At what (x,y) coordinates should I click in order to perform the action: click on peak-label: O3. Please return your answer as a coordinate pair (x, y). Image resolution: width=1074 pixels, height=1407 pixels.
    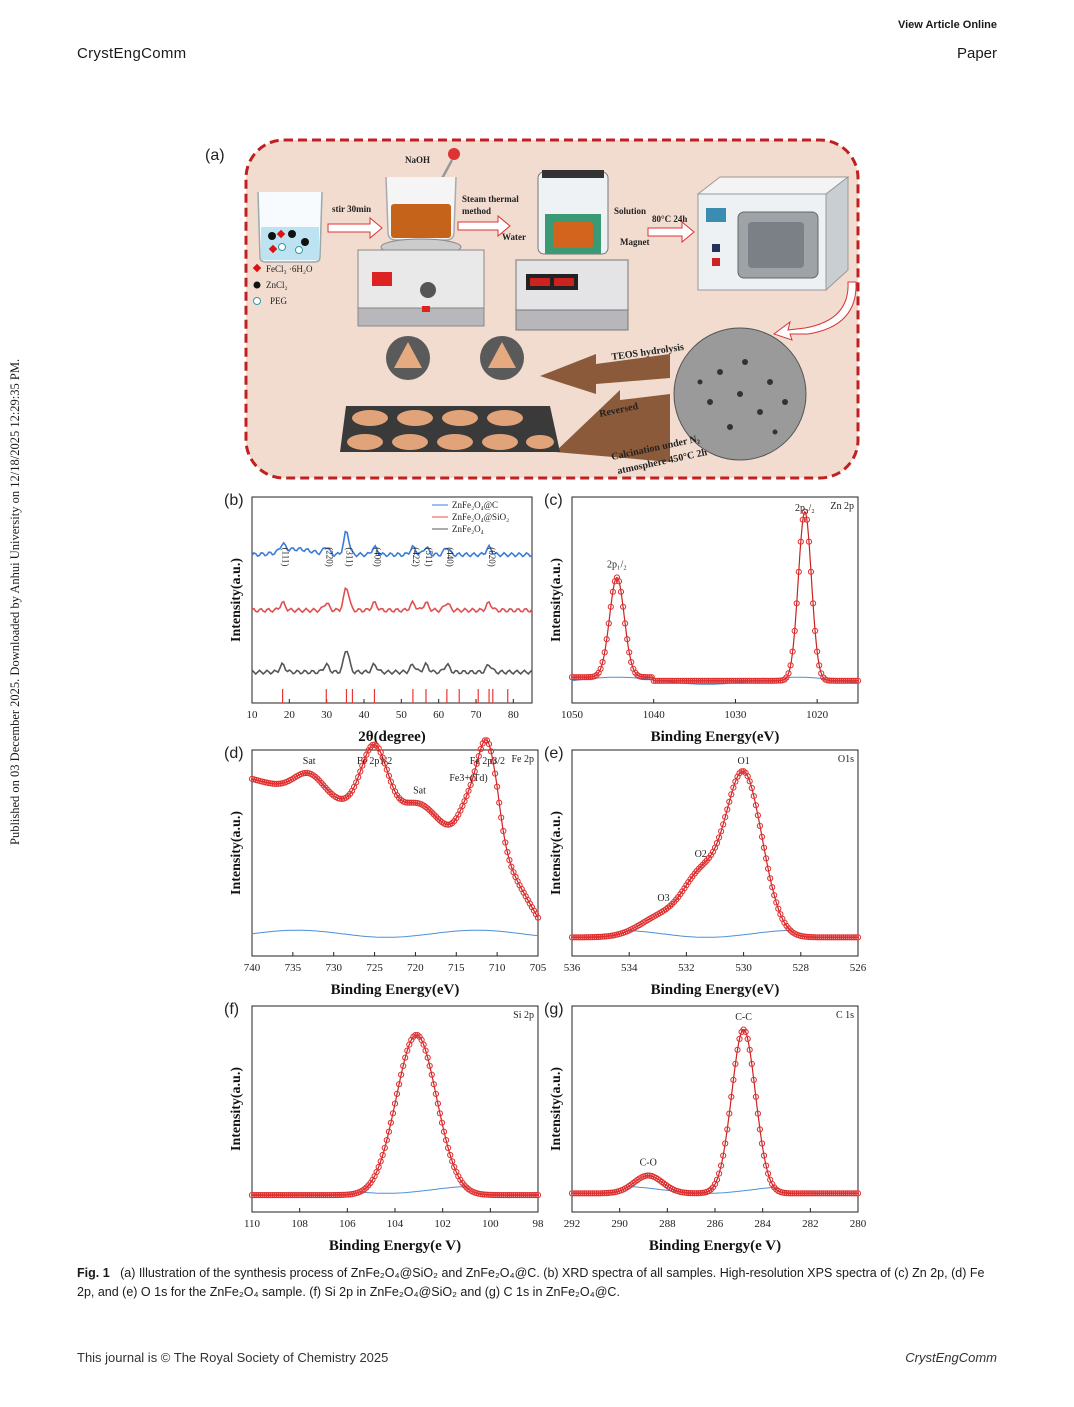
    Looking at the image, I should click on (663, 898).